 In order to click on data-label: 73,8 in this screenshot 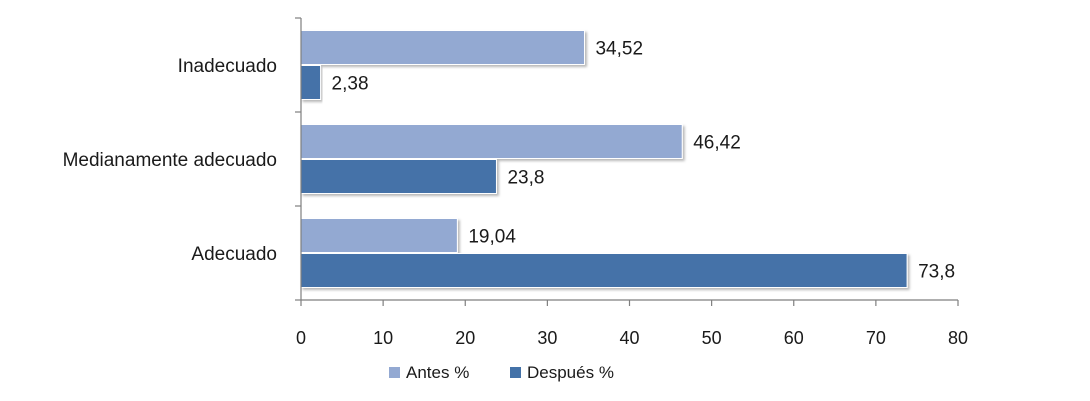, I will do `click(936, 272)`.